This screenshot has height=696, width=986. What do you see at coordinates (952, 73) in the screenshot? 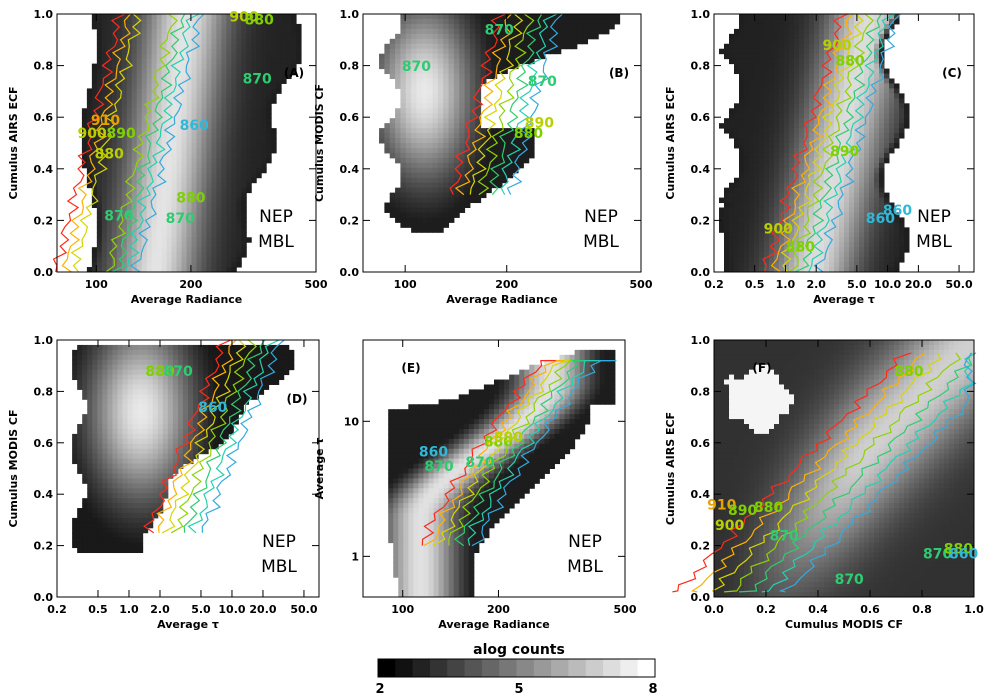
I see `panel-label: (C)` at bounding box center [952, 73].